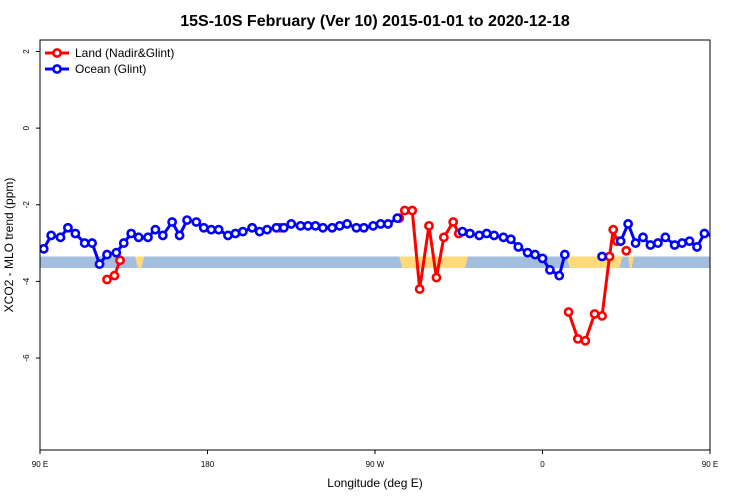  I want to click on series-ocean, so click(393, 247).